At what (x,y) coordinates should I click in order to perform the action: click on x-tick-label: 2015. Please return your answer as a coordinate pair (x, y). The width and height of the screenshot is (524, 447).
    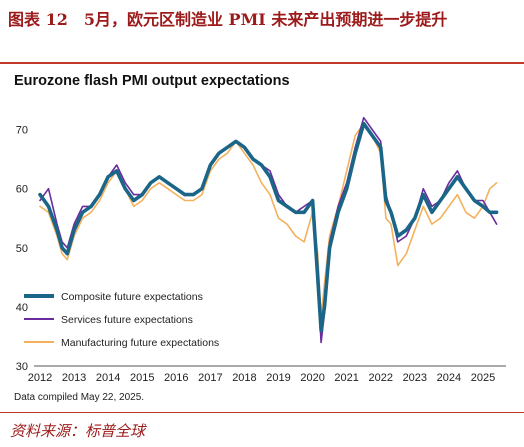
    Looking at the image, I should click on (142, 378).